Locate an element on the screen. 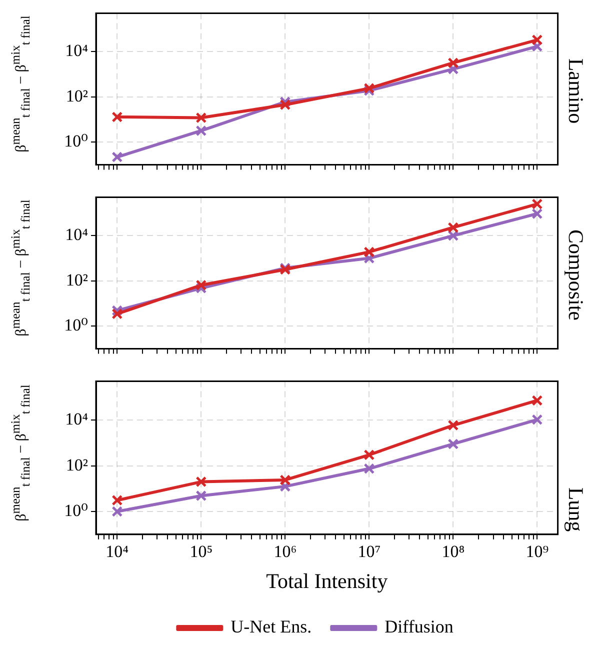 This screenshot has height=647, width=595. text: Lung is located at coordinates (576, 509).